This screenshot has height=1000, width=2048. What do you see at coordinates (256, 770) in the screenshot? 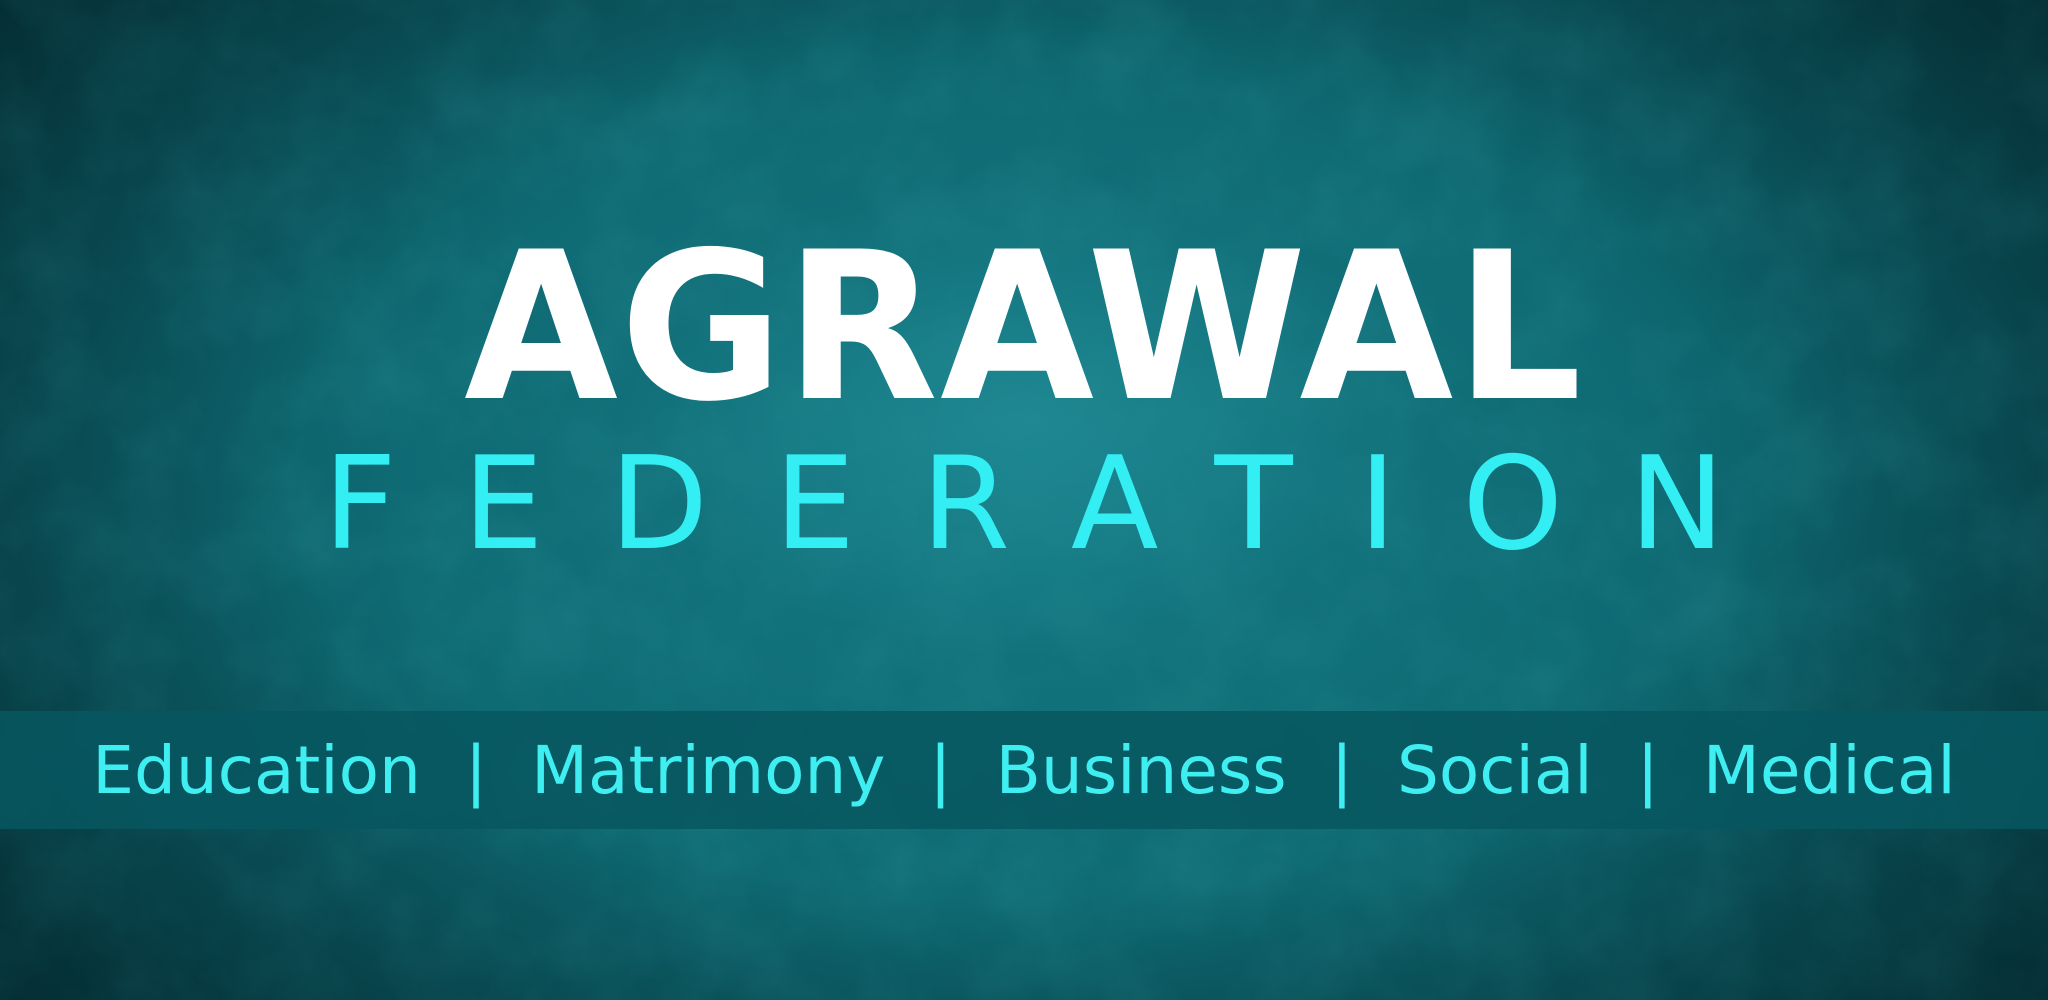
I see `category-education: Education` at bounding box center [256, 770].